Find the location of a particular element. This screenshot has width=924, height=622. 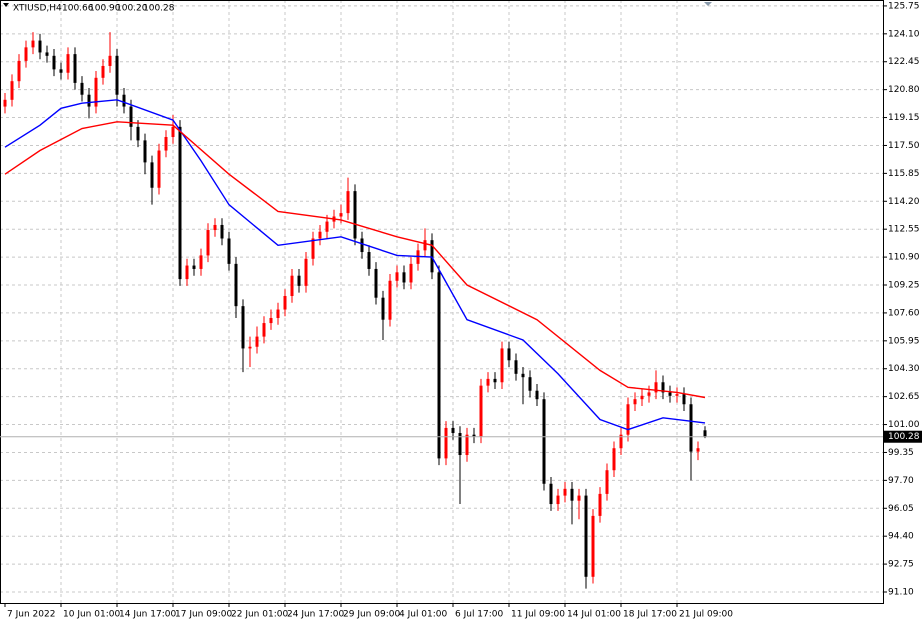

price-tag-label: 100.28 is located at coordinates (904, 437).